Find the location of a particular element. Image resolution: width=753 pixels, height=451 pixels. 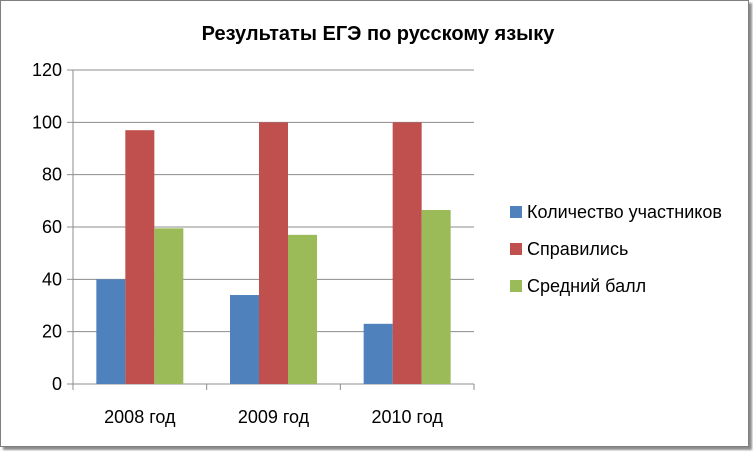

chart-title: Результаты ЕГЭ по русскому языку is located at coordinates (379, 34).